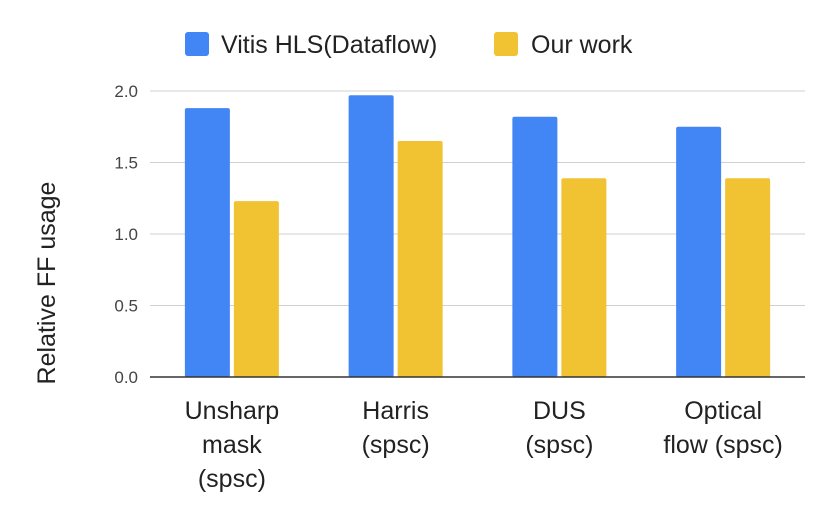 This screenshot has width=830, height=520. What do you see at coordinates (126, 163) in the screenshot?
I see `y-tick-label: 1.5` at bounding box center [126, 163].